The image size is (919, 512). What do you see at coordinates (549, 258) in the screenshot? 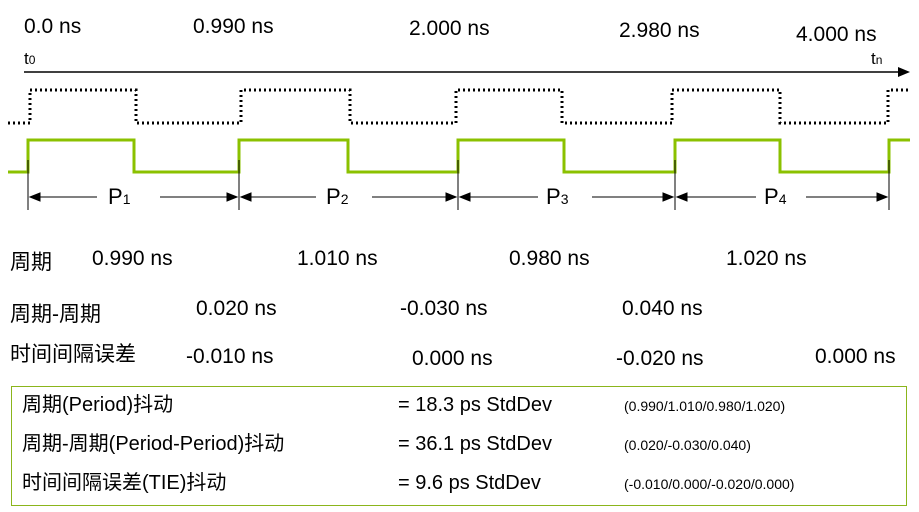
I see `period-value-3: 0.980 ns` at bounding box center [549, 258].